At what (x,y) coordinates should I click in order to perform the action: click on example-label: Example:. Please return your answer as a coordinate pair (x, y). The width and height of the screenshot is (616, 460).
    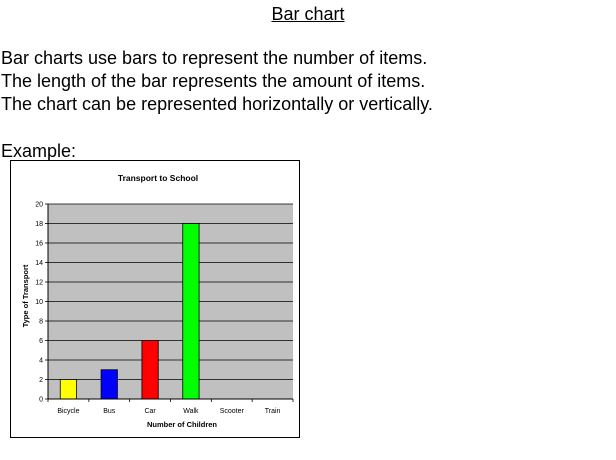
    Looking at the image, I should click on (39, 151).